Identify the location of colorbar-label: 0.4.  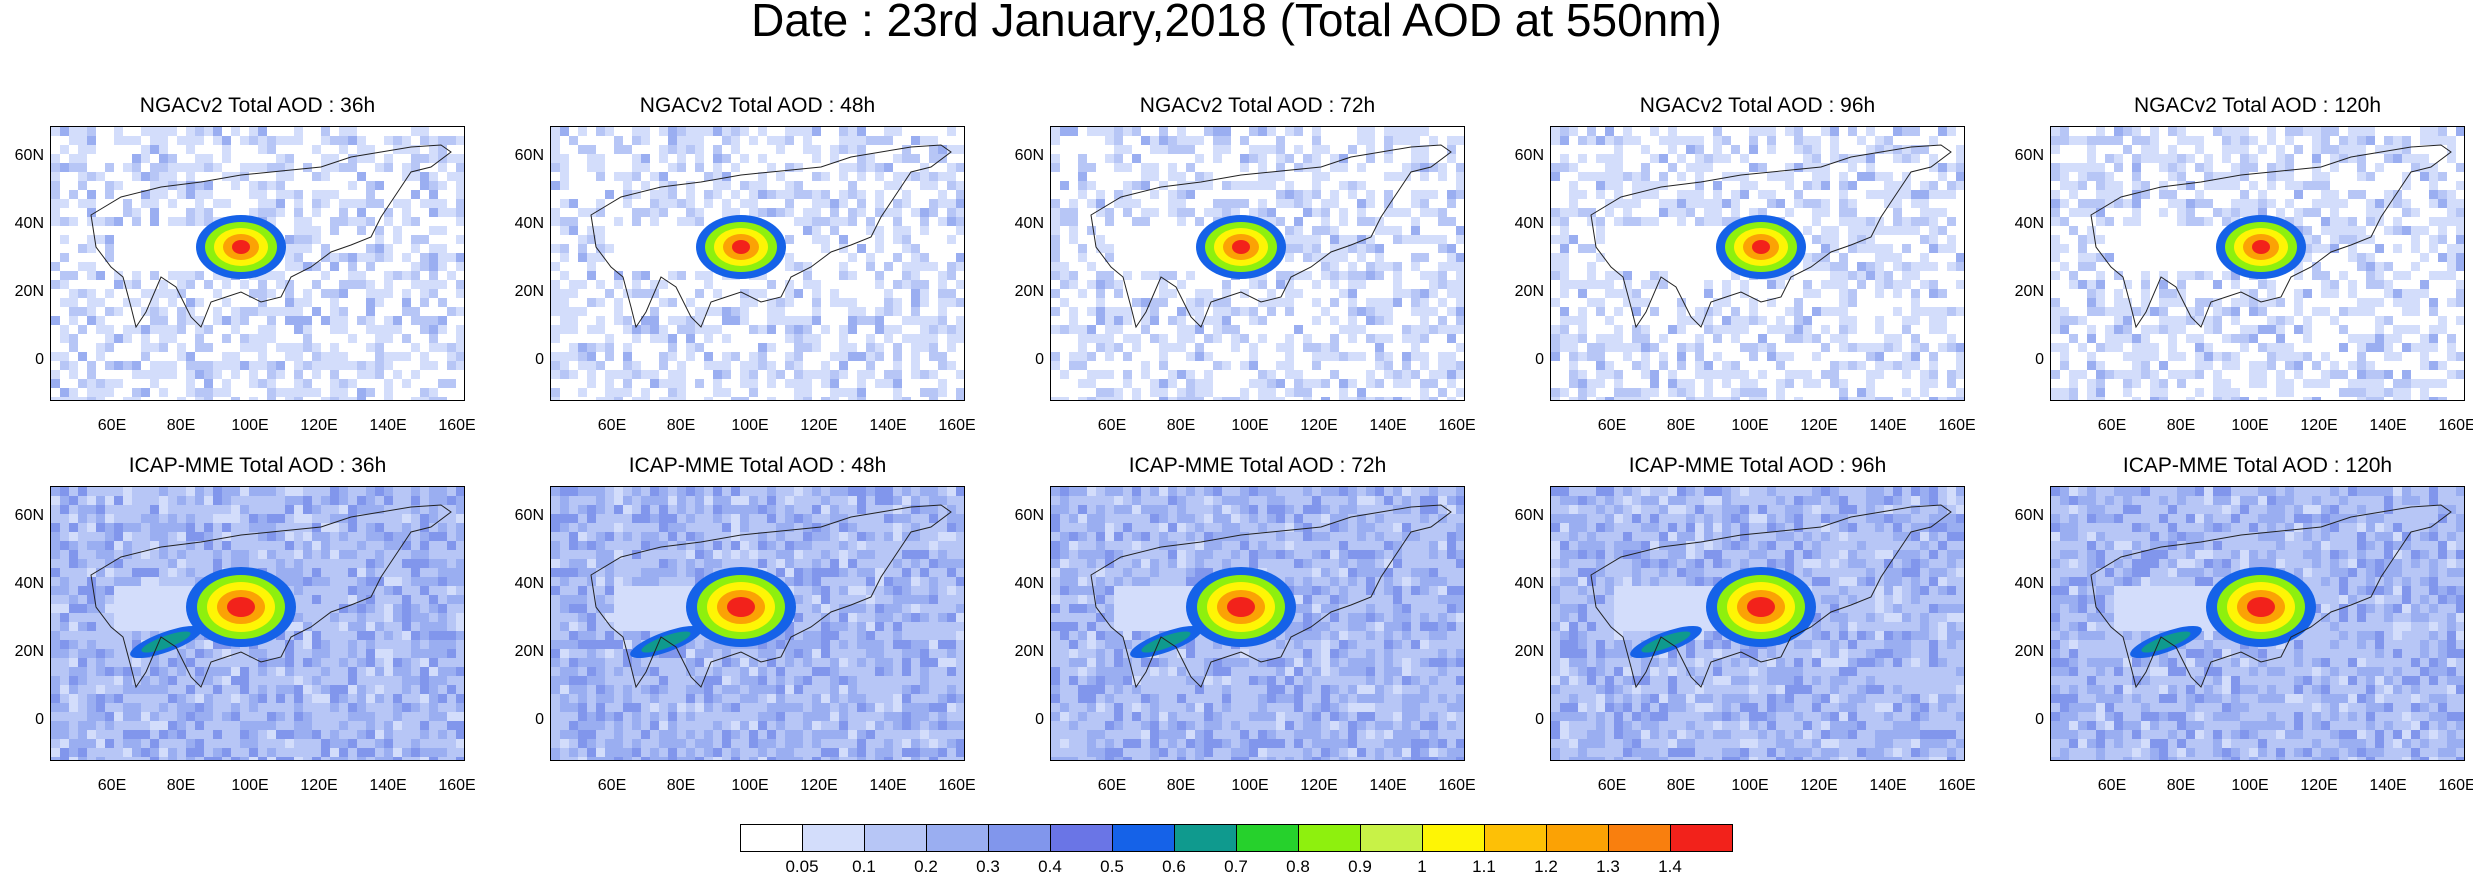
(1050, 867).